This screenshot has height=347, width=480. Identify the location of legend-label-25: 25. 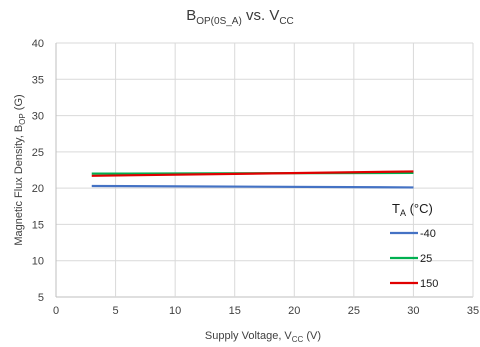
(426, 259).